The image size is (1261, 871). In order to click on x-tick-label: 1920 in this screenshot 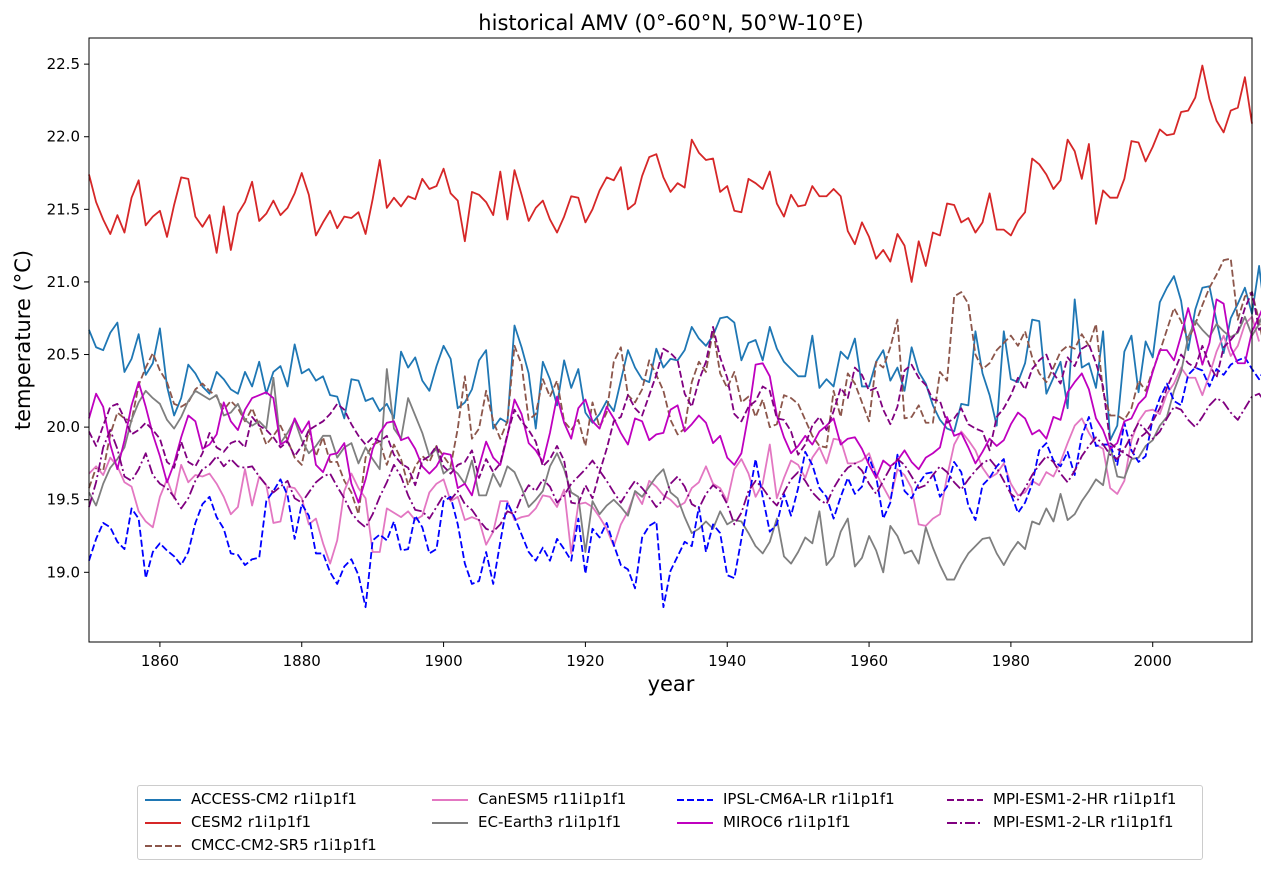, I will do `click(585, 661)`.